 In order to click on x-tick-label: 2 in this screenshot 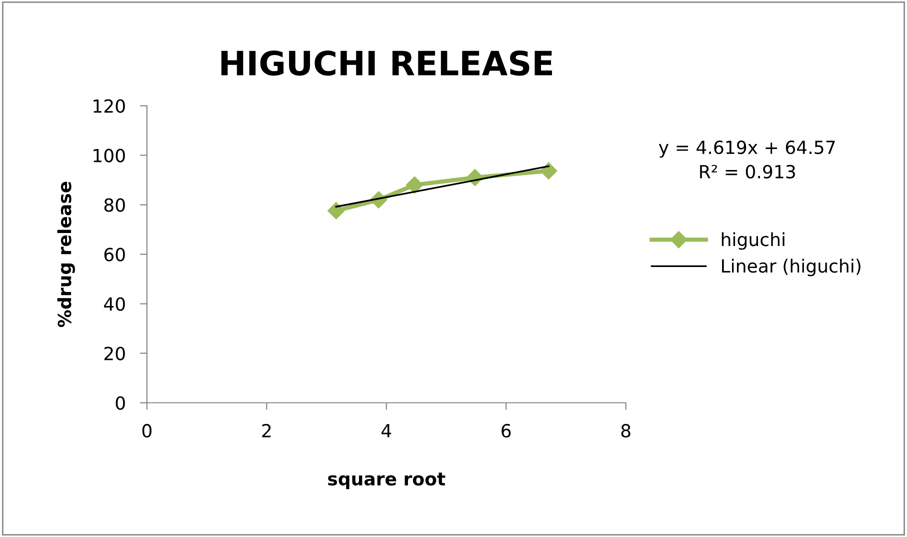, I will do `click(266, 431)`.